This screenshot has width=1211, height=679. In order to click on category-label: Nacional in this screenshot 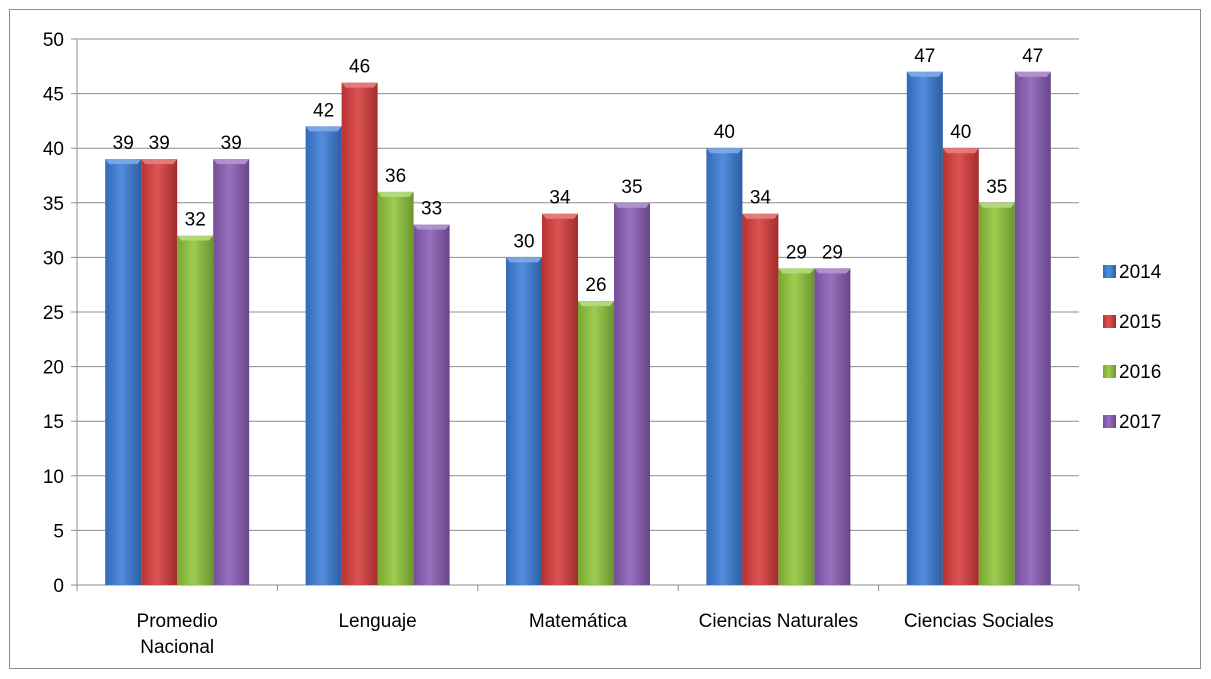, I will do `click(177, 647)`.